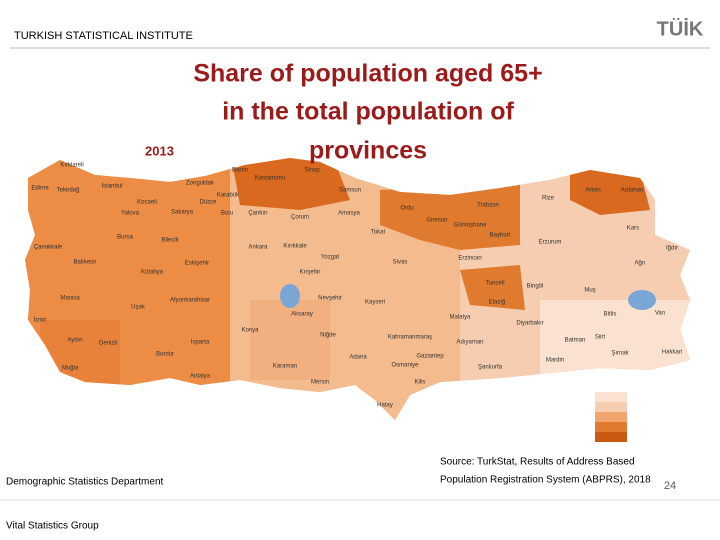  I want to click on province-label: Ordu, so click(406, 209).